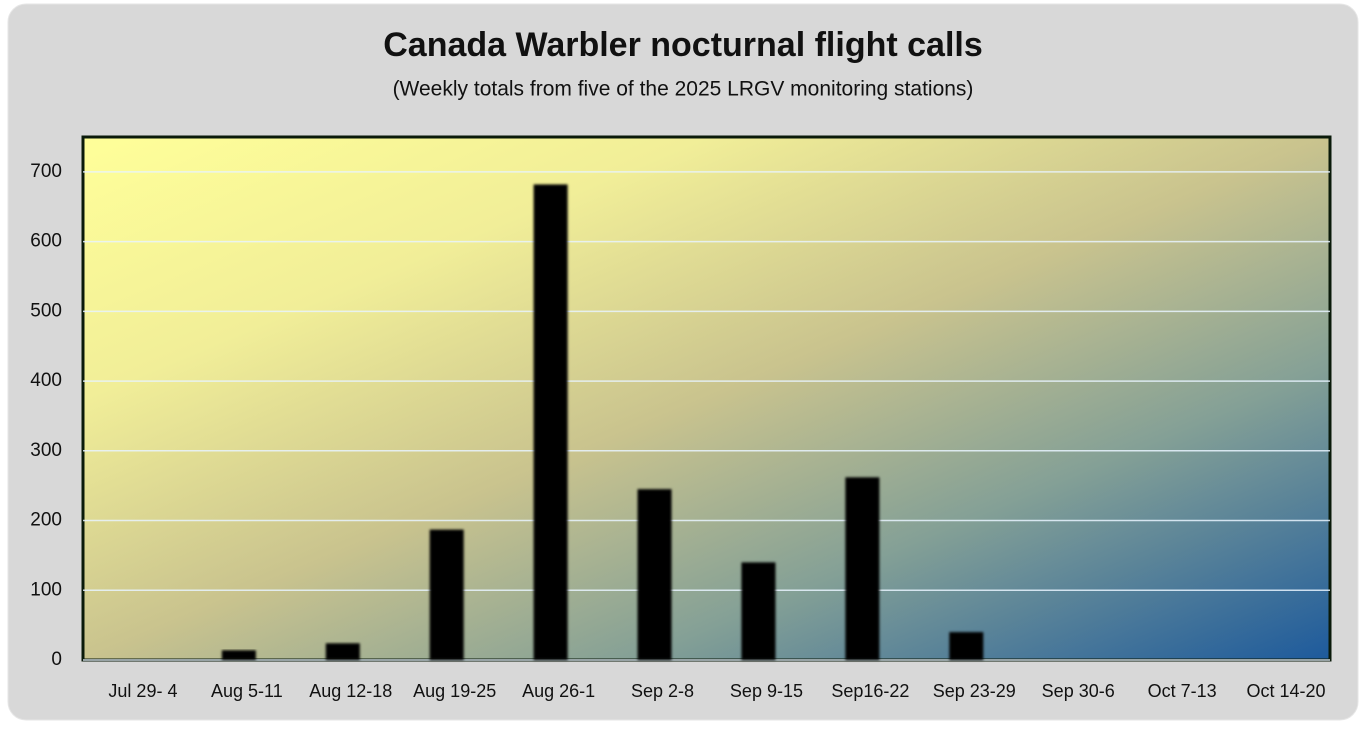  What do you see at coordinates (46, 171) in the screenshot?
I see `y-tick-label: 700` at bounding box center [46, 171].